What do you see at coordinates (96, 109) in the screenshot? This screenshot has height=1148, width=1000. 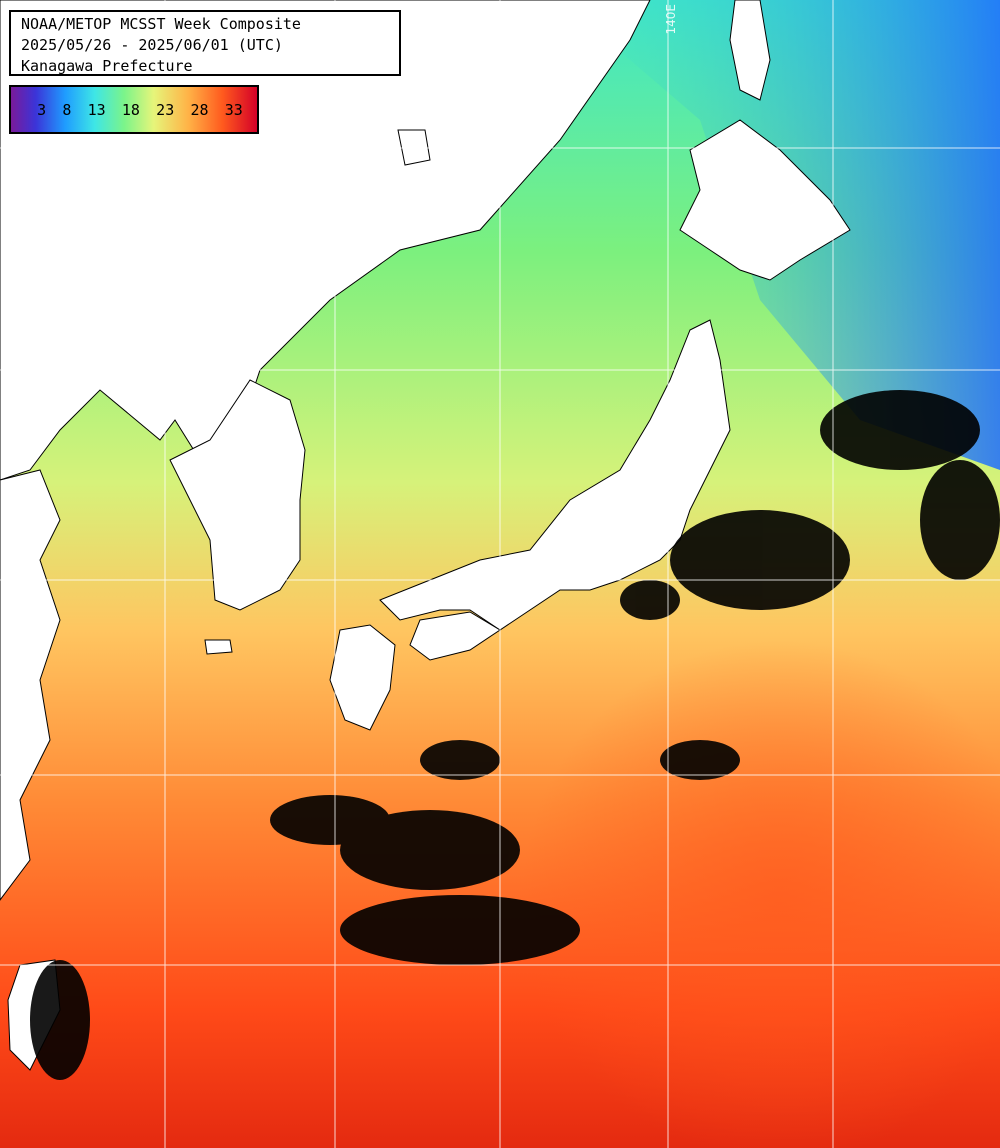 I see `colorbar-tick: 13` at bounding box center [96, 109].